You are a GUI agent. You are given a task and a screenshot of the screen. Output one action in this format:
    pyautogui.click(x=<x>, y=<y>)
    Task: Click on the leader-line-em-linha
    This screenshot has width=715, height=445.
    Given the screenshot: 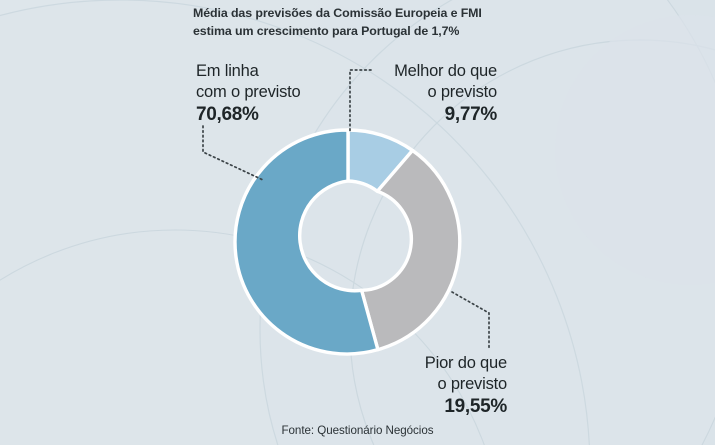 What is the action you would take?
    pyautogui.click(x=233, y=153)
    